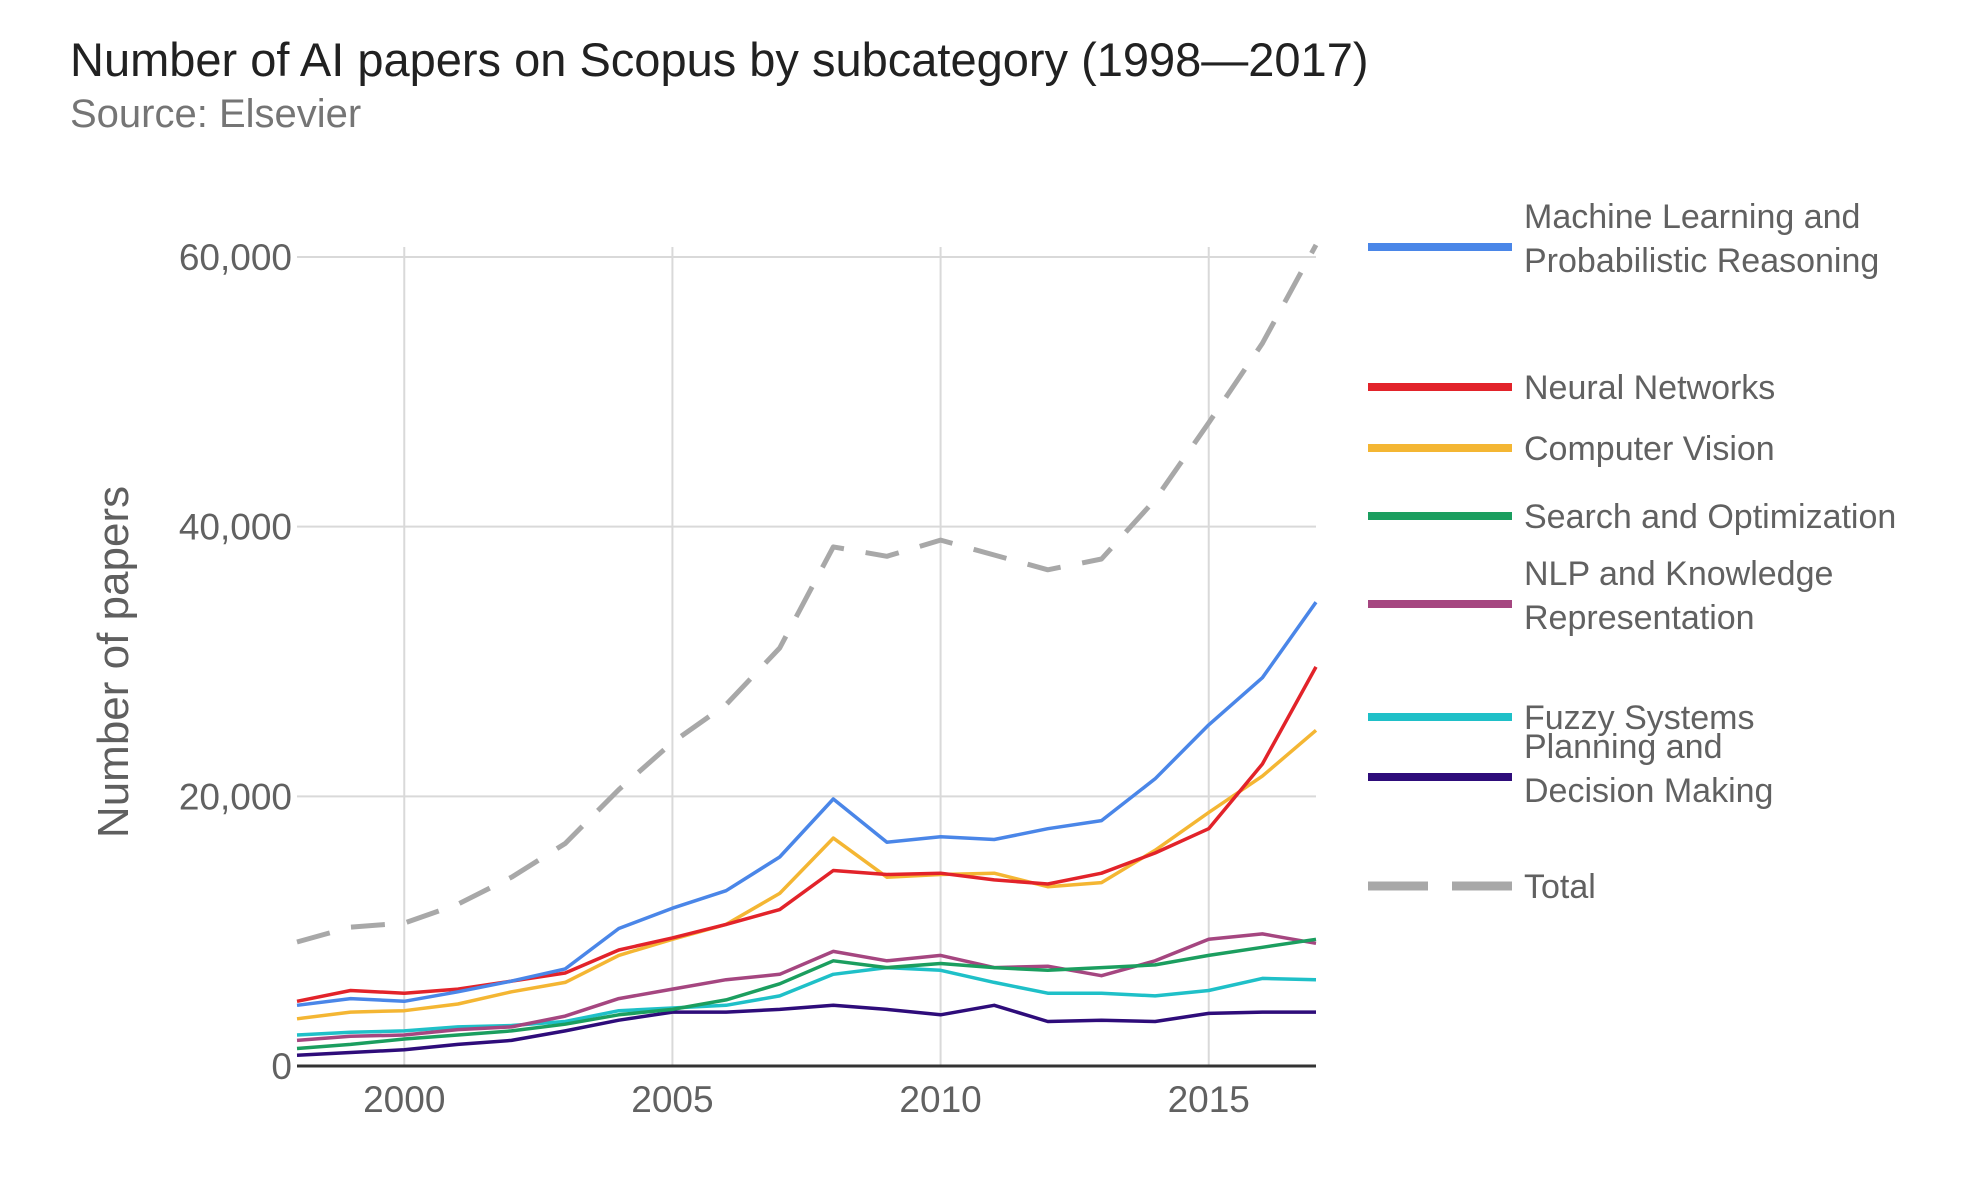 The width and height of the screenshot is (1962, 1198). Describe the element at coordinates (1710, 517) in the screenshot. I see `legend-label: Search and Optimization` at that location.